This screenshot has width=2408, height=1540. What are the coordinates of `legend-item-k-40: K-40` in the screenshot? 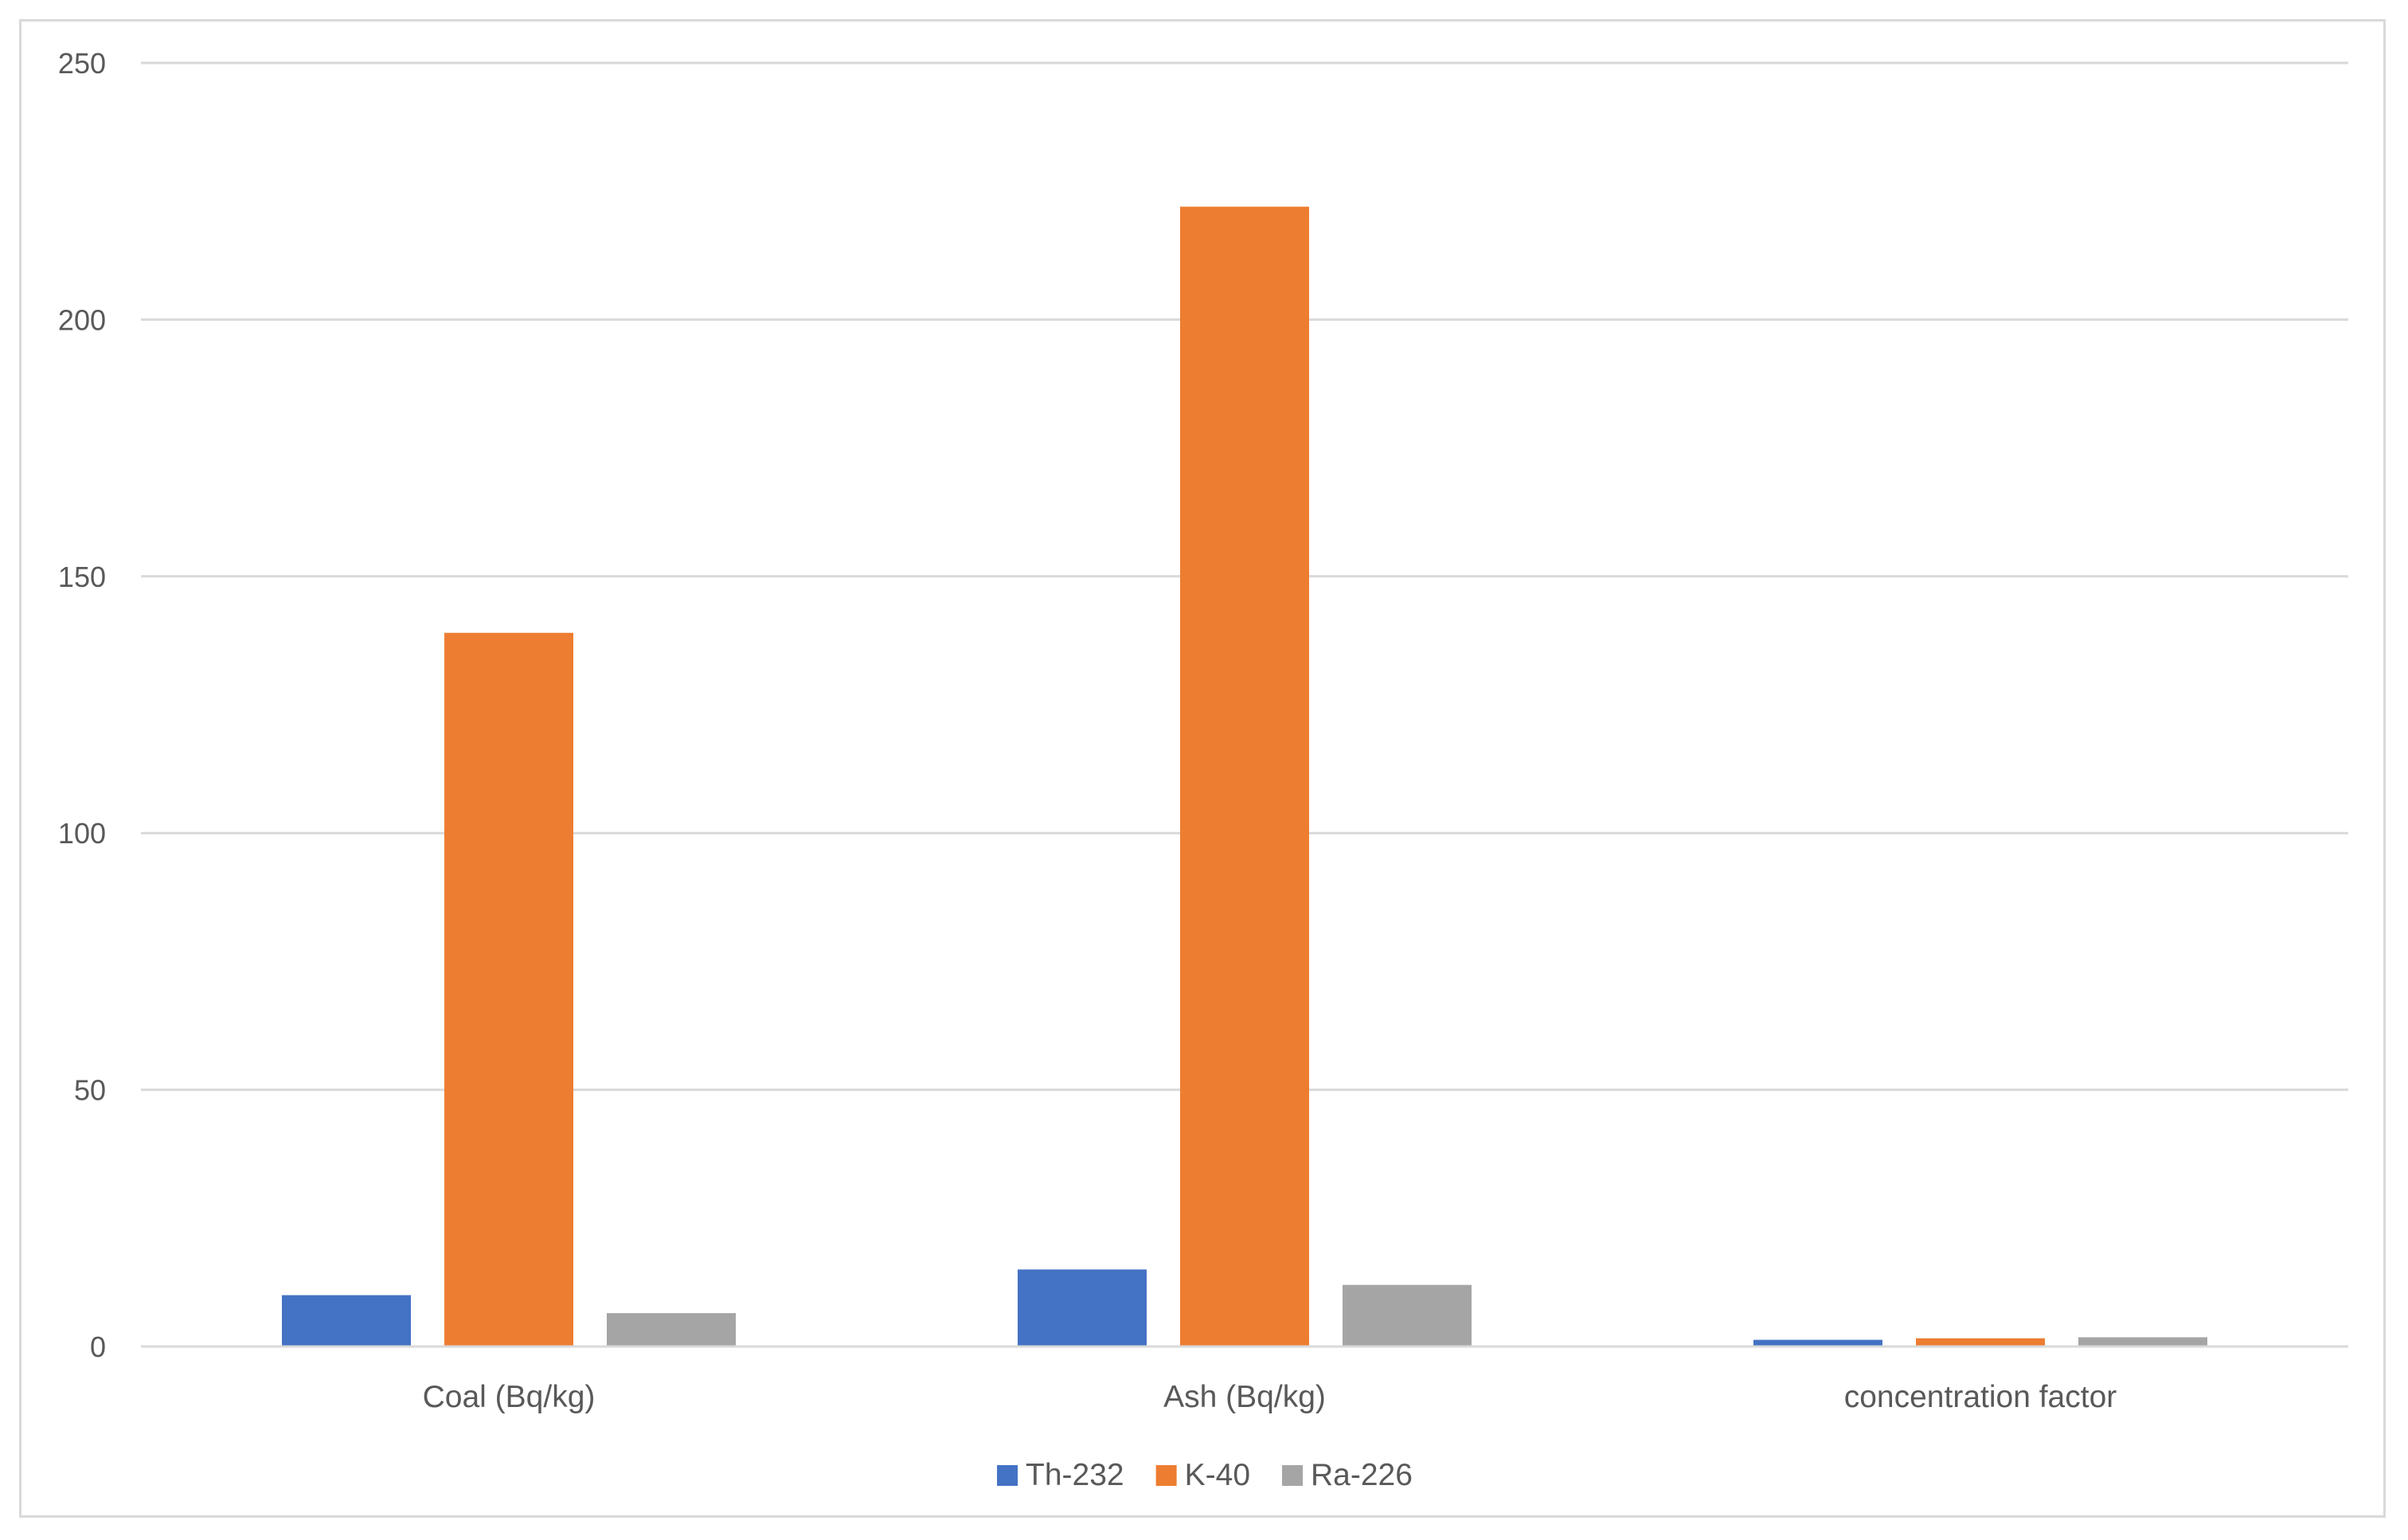 It's located at (1202, 1475).